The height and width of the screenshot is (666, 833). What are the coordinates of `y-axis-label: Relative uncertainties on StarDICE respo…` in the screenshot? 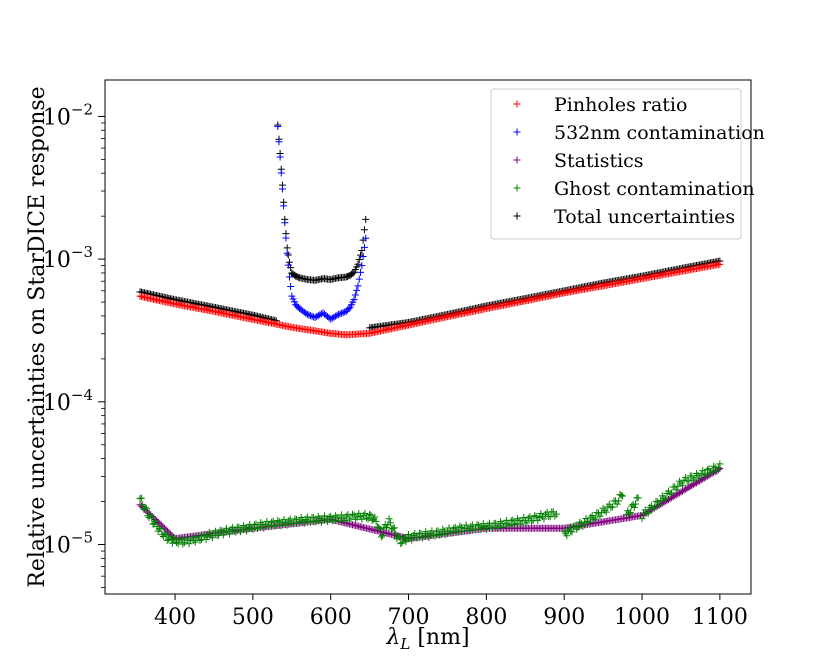 It's located at (37, 336).